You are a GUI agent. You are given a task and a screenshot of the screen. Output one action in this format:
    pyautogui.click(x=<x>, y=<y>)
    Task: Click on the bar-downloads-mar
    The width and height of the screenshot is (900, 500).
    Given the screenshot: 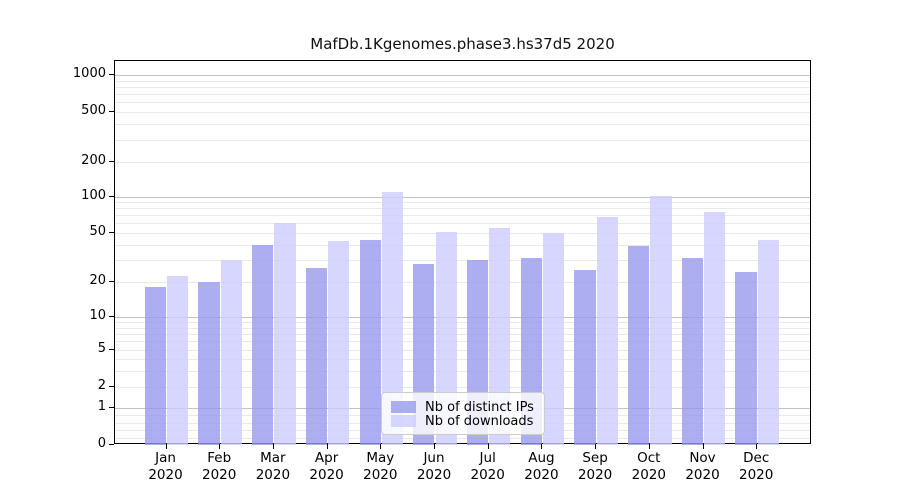 What is the action you would take?
    pyautogui.click(x=285, y=334)
    